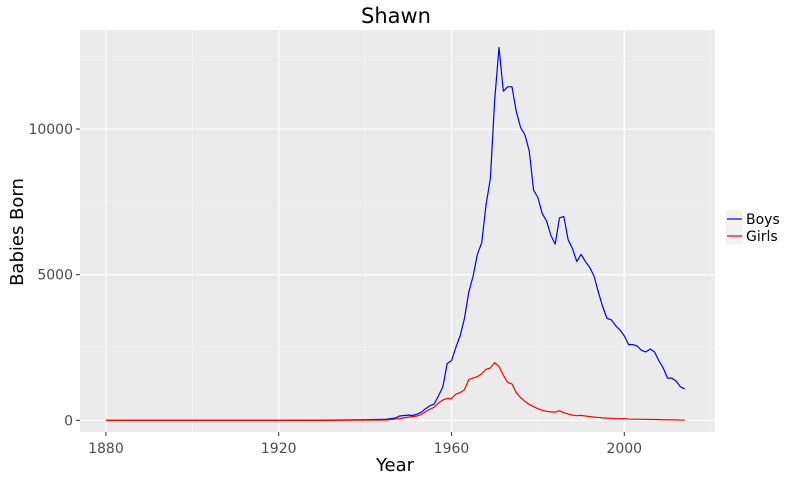 The width and height of the screenshot is (800, 480). I want to click on x-tick-label: 1960, so click(452, 449).